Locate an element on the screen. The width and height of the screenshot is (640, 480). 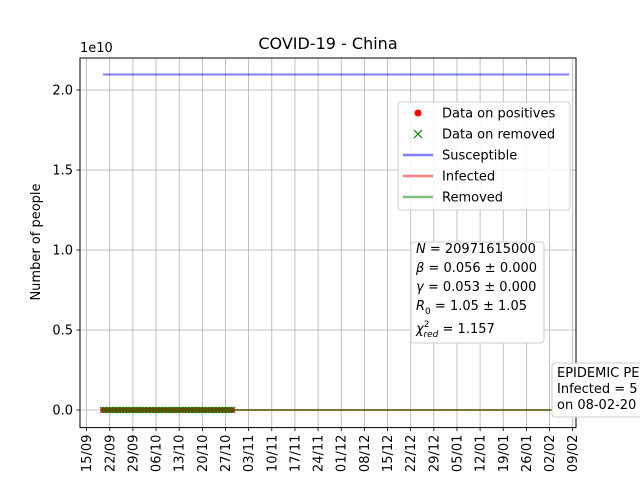
chart-title: COVID-19 - China is located at coordinates (327, 43).